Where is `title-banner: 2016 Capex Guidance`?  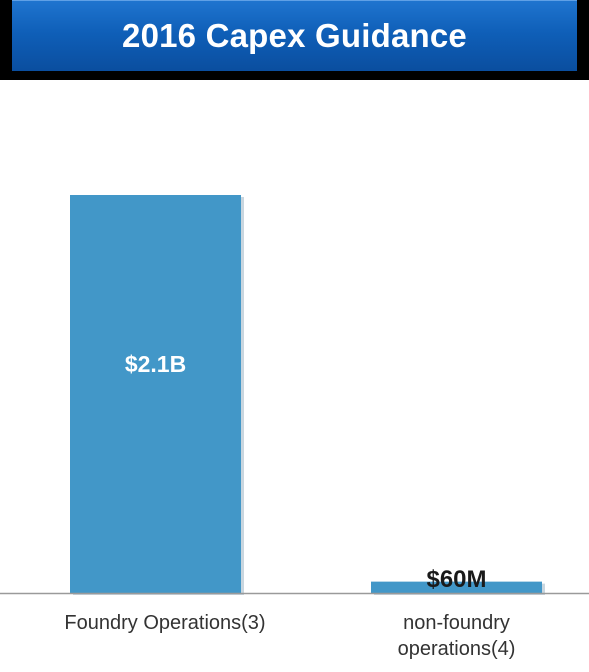 title-banner: 2016 Capex Guidance is located at coordinates (294, 40).